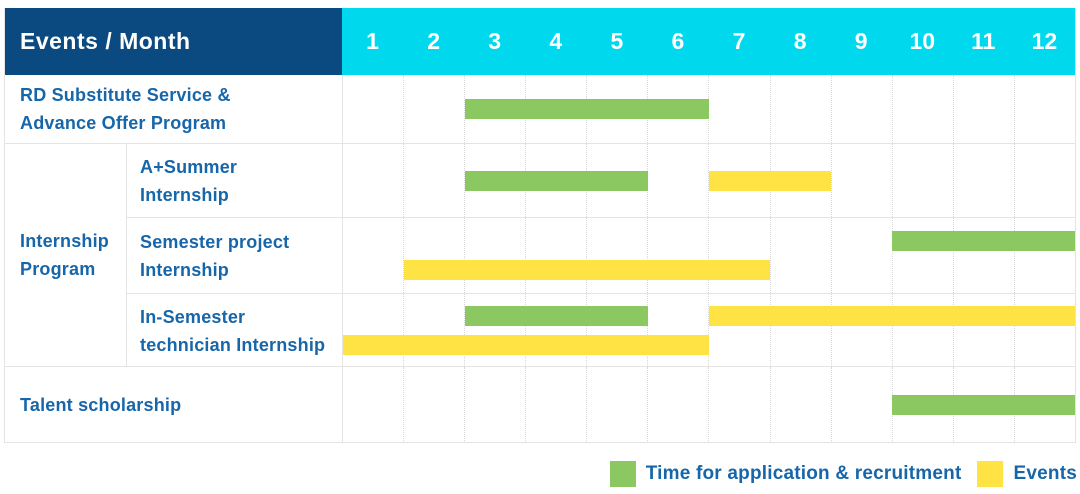  Describe the element at coordinates (861, 41) in the screenshot. I see `month-label: 9` at that location.